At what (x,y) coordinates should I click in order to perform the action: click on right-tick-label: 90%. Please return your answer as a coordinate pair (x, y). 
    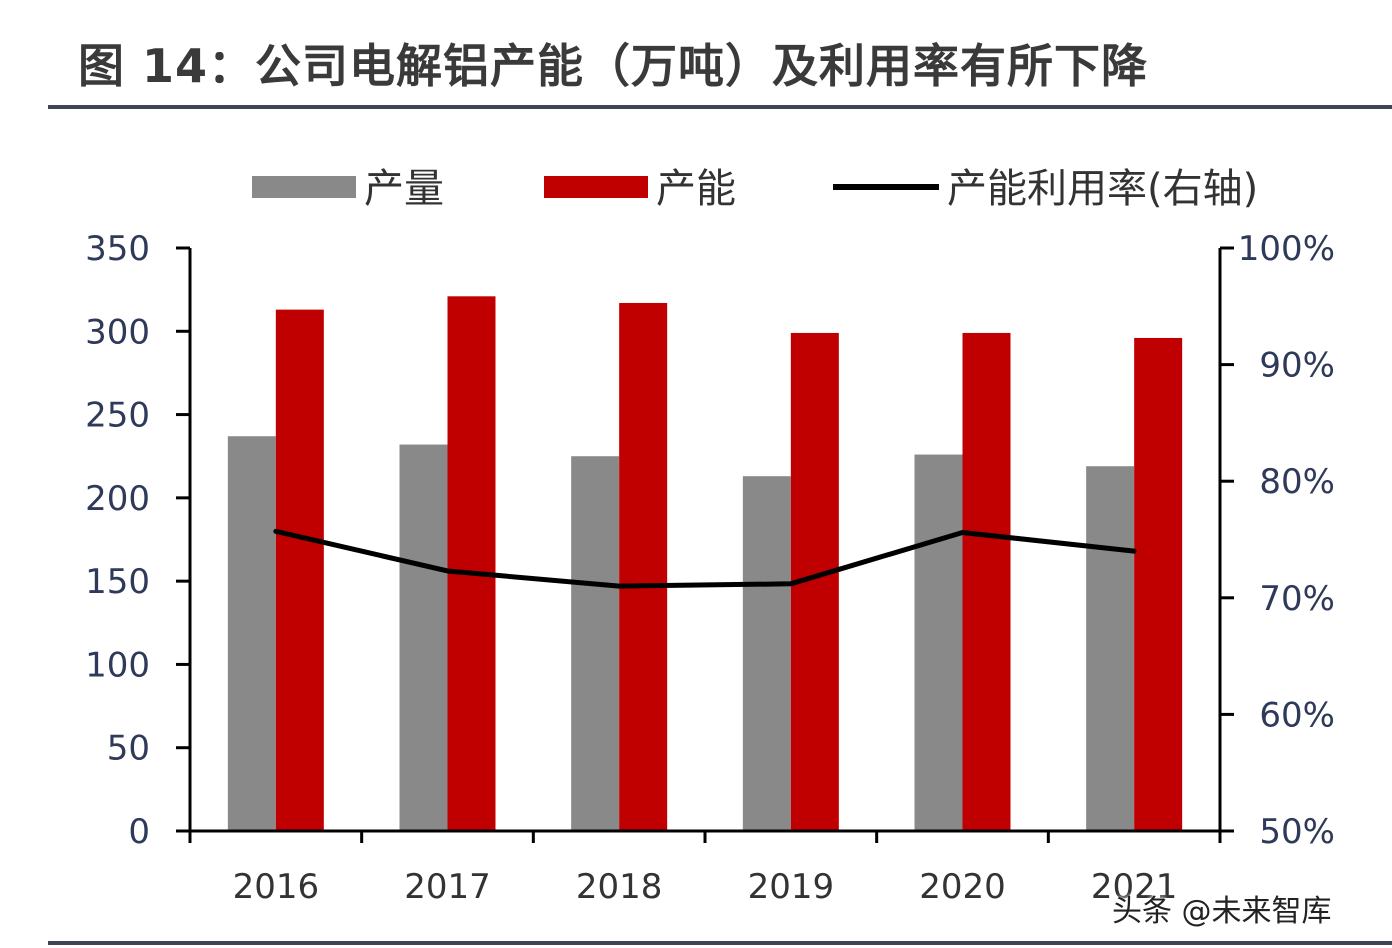
    Looking at the image, I should click on (1297, 366).